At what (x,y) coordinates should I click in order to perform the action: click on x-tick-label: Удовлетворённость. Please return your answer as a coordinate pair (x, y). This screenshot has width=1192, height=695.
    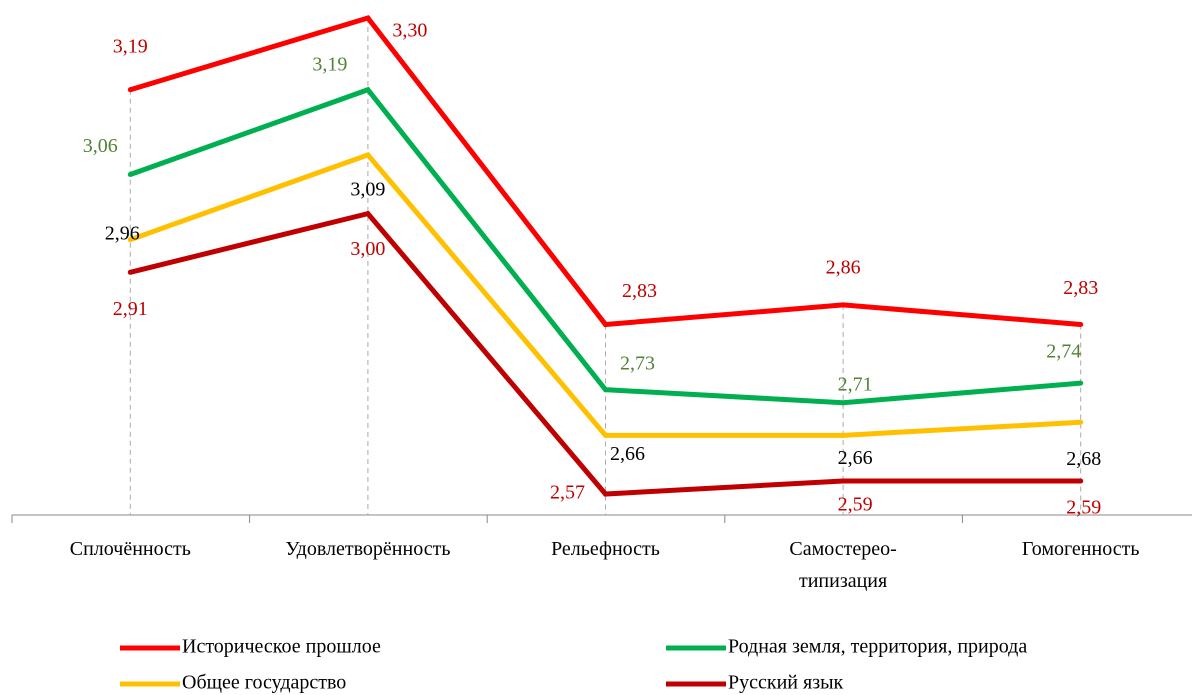
    Looking at the image, I should click on (368, 549).